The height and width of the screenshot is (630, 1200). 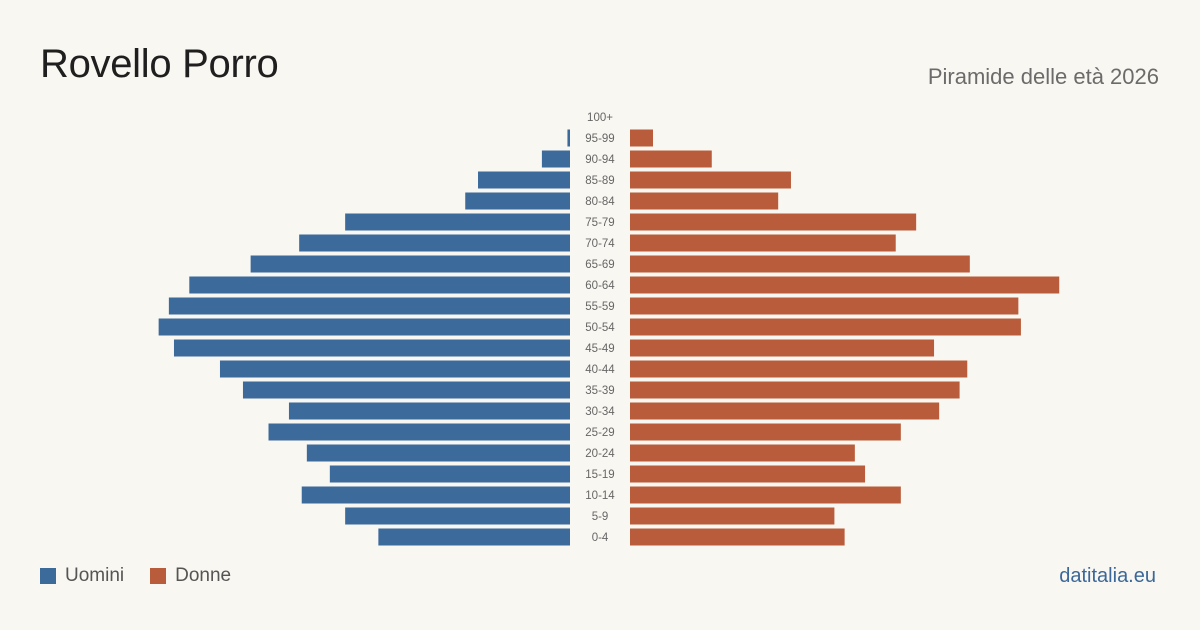 What do you see at coordinates (599, 181) in the screenshot?
I see `age-label-85-89: 85-89` at bounding box center [599, 181].